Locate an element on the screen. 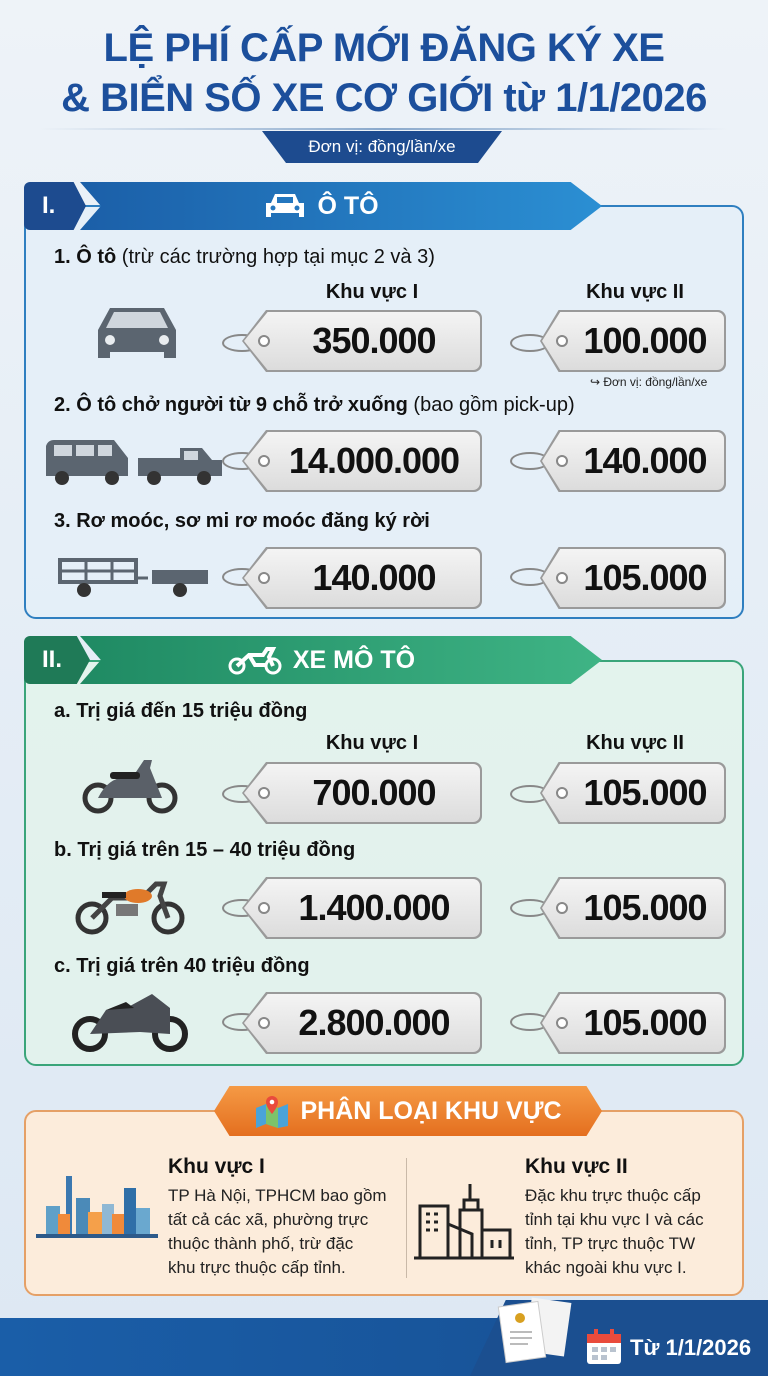 The image size is (768, 1376). office-buildings-icon is located at coordinates (464, 1222).